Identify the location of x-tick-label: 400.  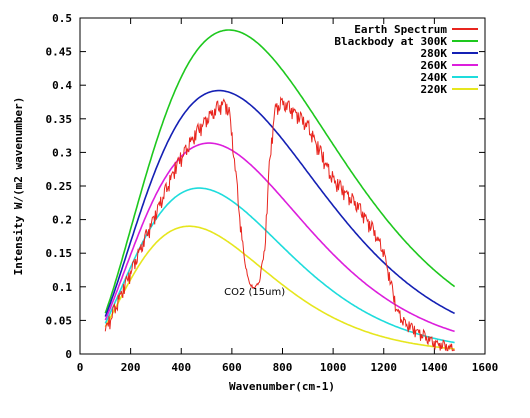
(181, 367).